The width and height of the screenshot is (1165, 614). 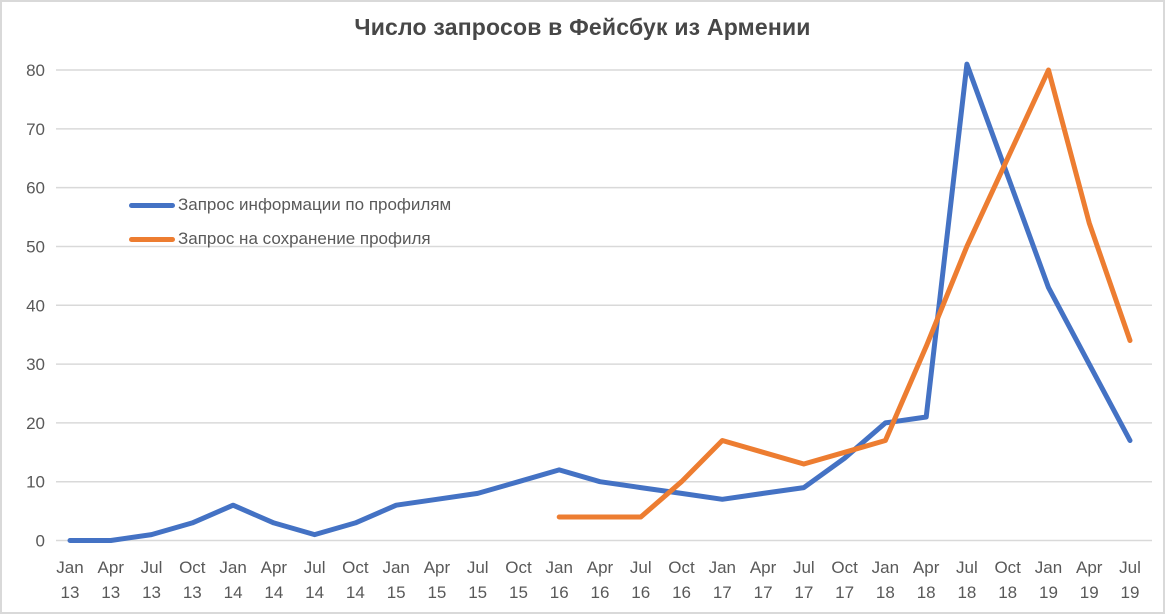 I want to click on legend-item-profile-preservation: Запрос на сохранение профиля, so click(x=290, y=239).